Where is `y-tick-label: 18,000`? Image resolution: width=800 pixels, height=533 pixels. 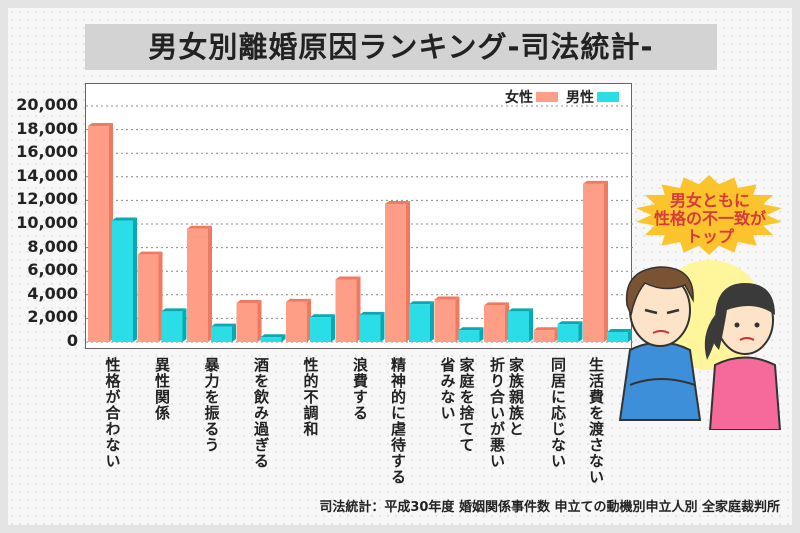
y-tick-label: 18,000 is located at coordinates (47, 128).